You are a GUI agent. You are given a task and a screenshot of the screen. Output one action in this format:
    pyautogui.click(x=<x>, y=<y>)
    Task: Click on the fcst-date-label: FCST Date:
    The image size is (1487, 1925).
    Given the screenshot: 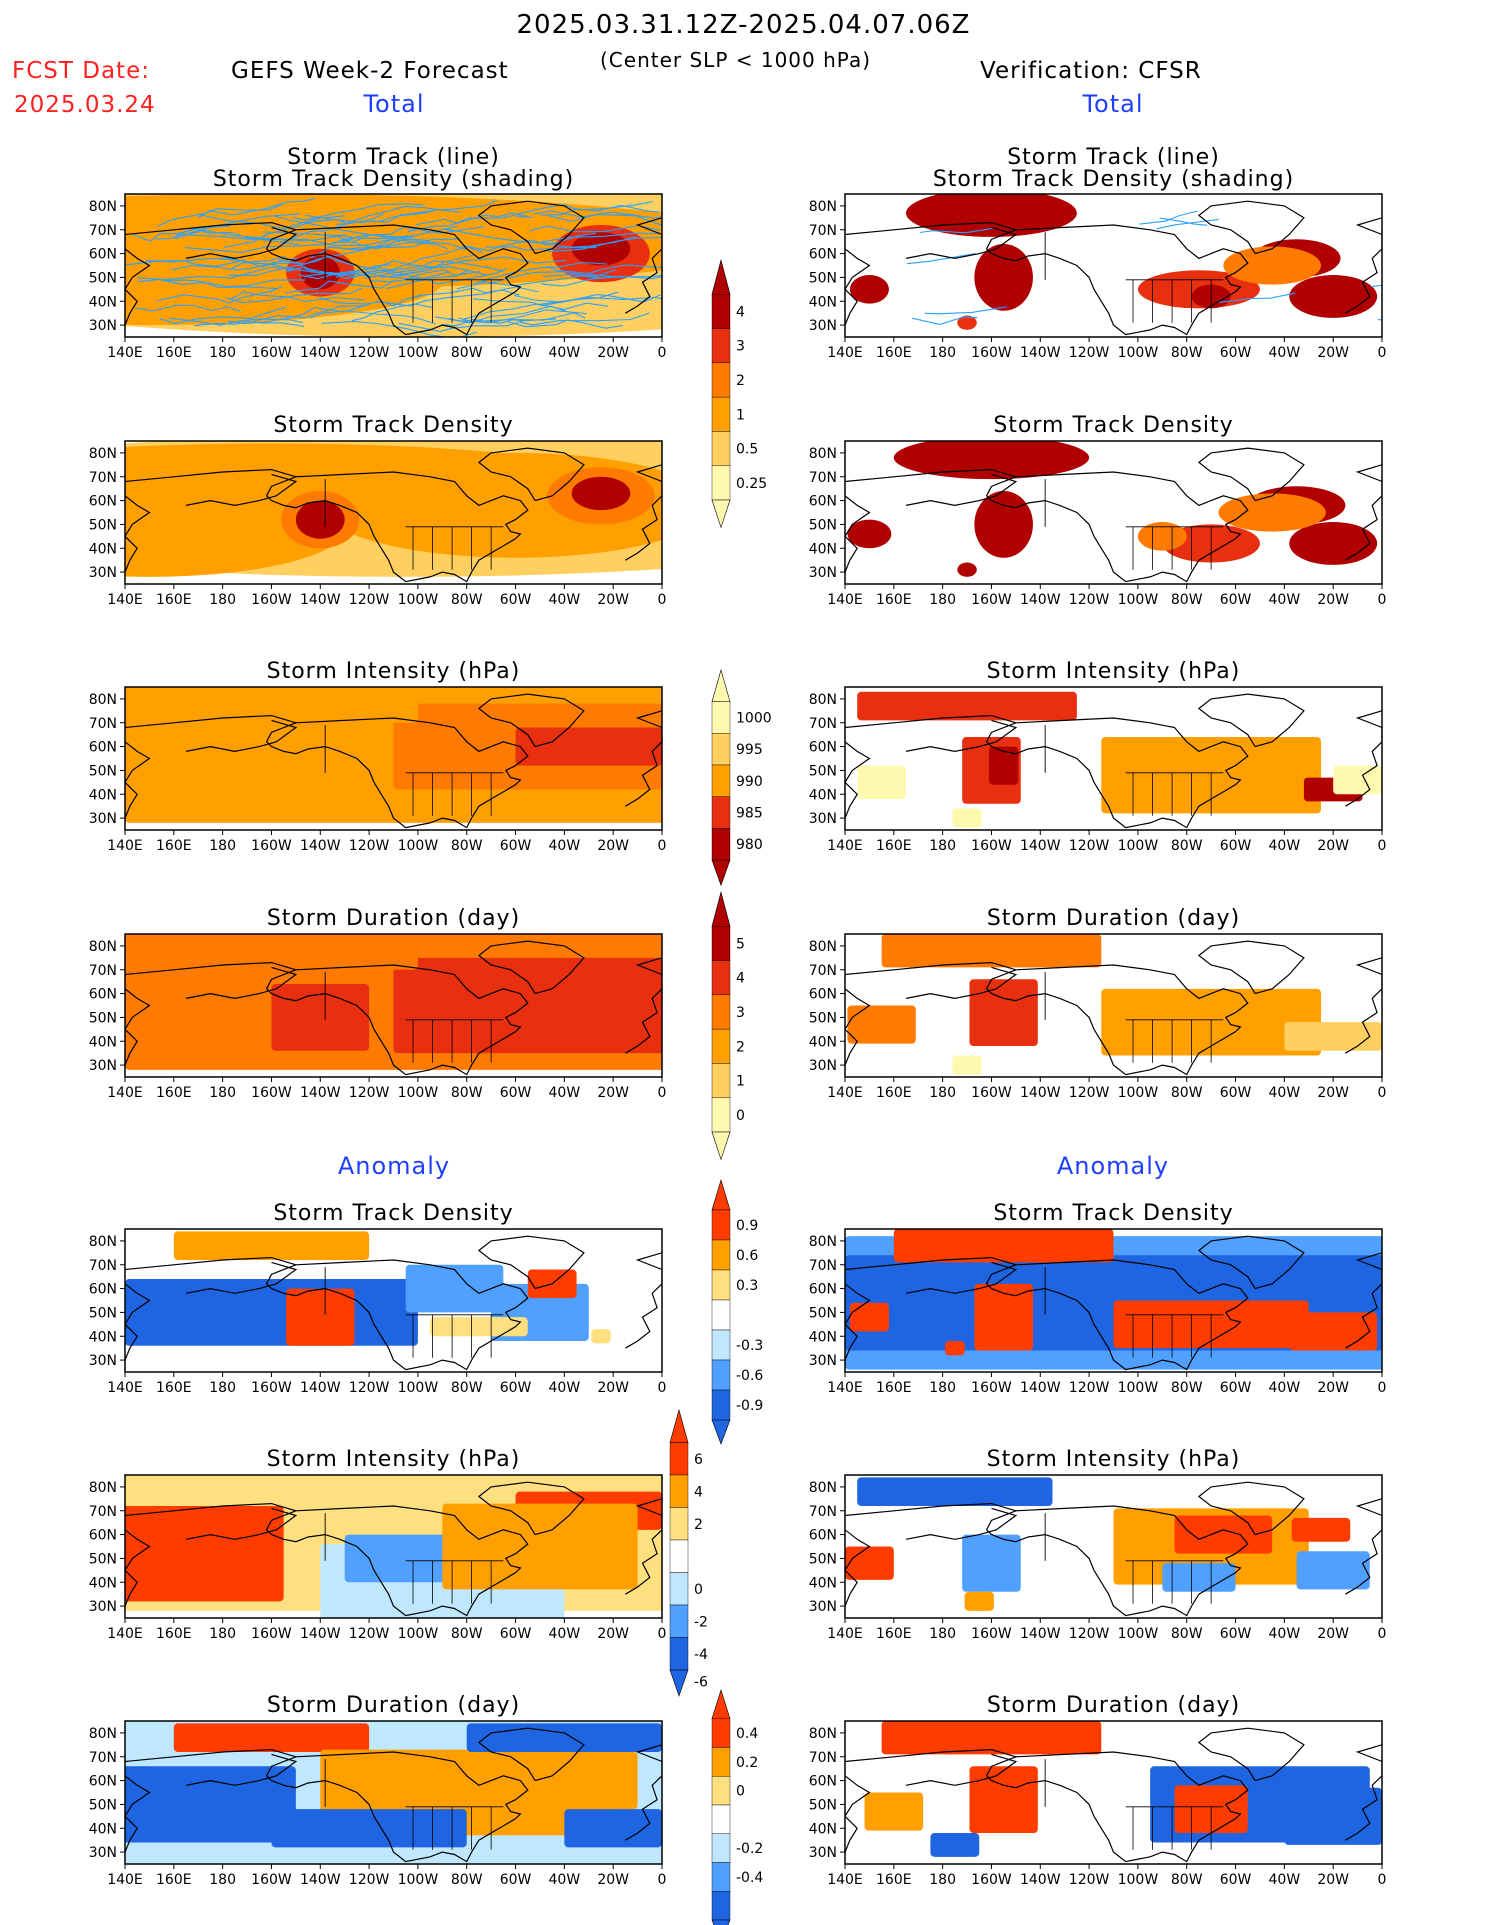 What is the action you would take?
    pyautogui.click(x=81, y=71)
    